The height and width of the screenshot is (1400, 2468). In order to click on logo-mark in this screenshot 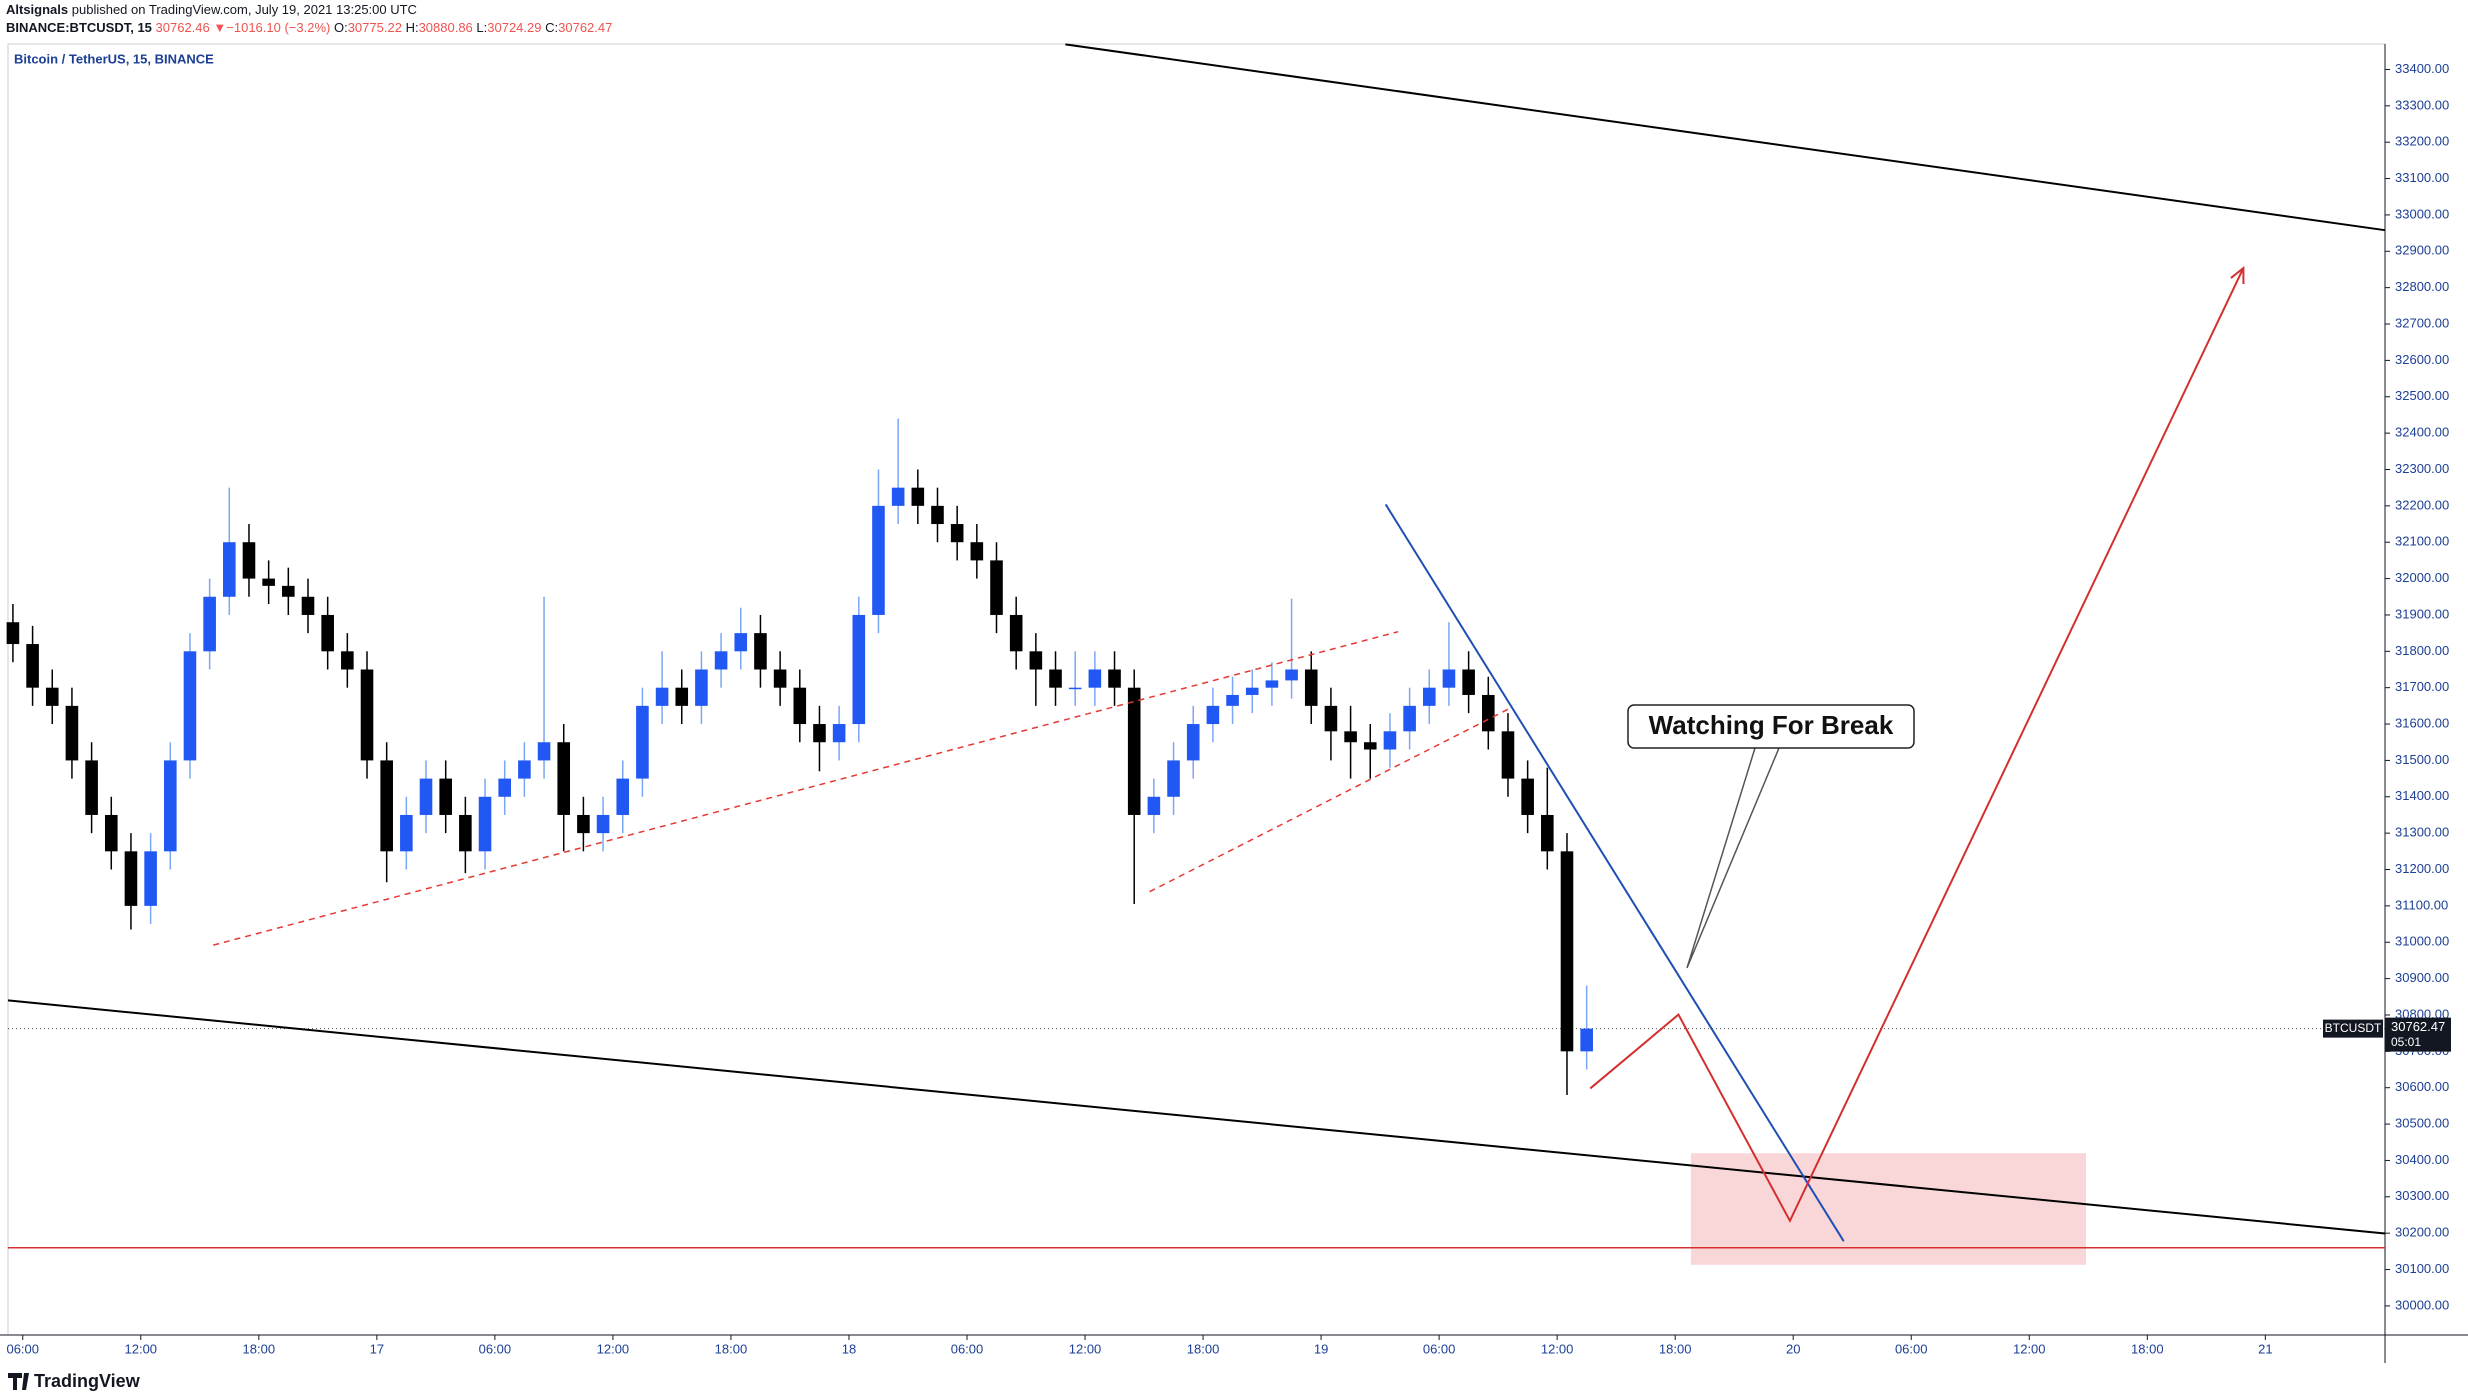, I will do `click(18, 1381)`.